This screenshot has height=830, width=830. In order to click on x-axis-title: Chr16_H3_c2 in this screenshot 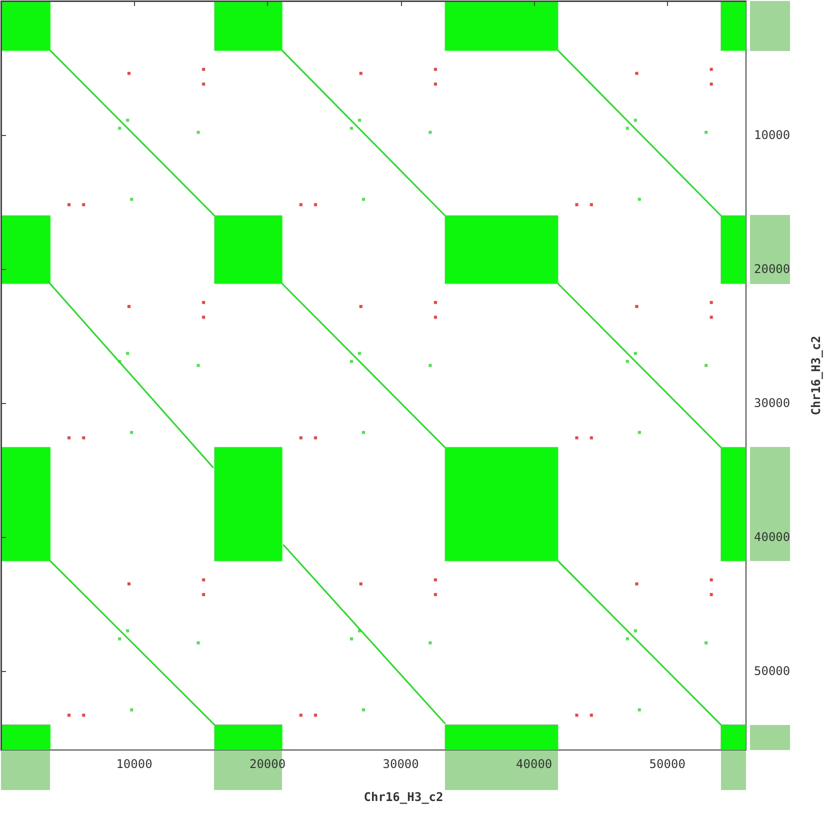, I will do `click(404, 797)`.